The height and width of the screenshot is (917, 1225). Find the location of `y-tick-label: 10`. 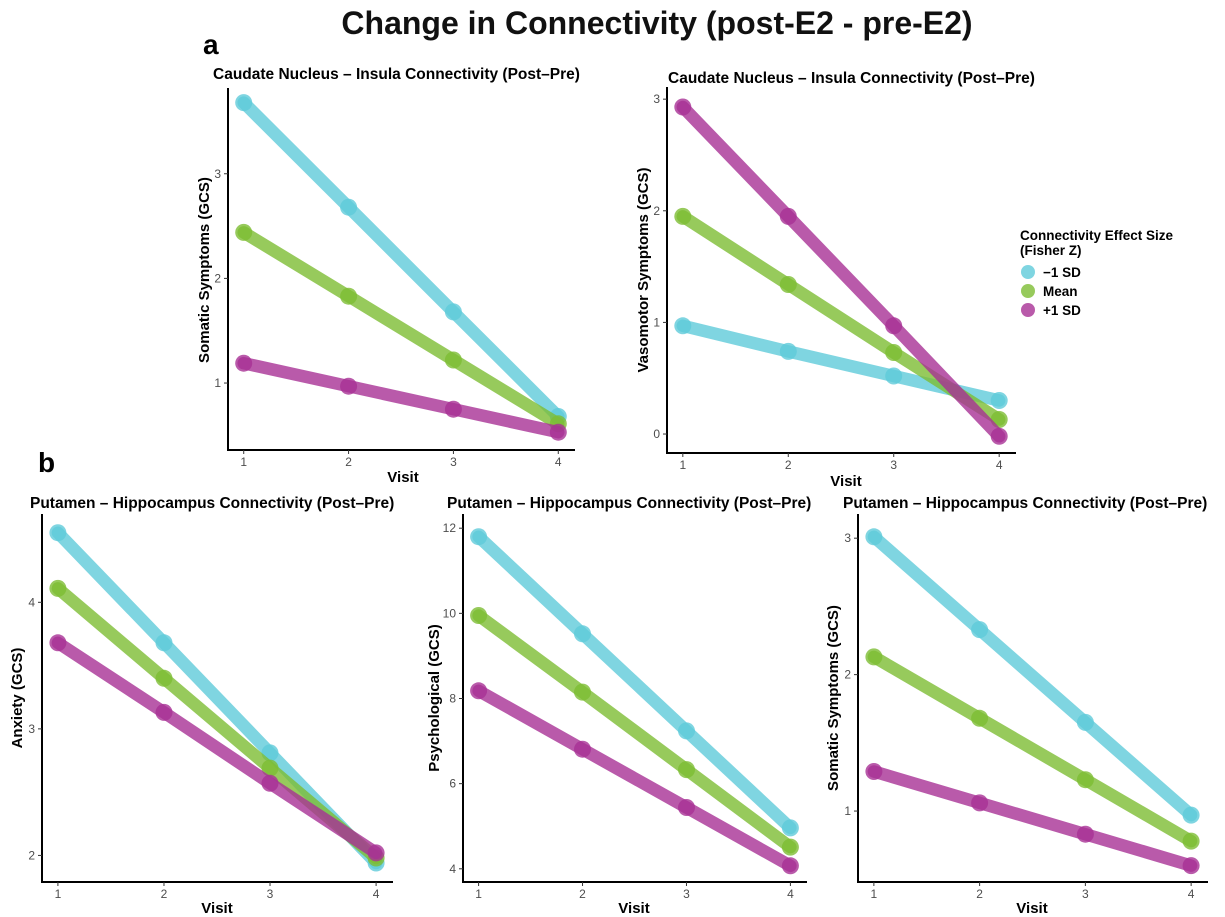

y-tick-label: 10 is located at coordinates (450, 613).